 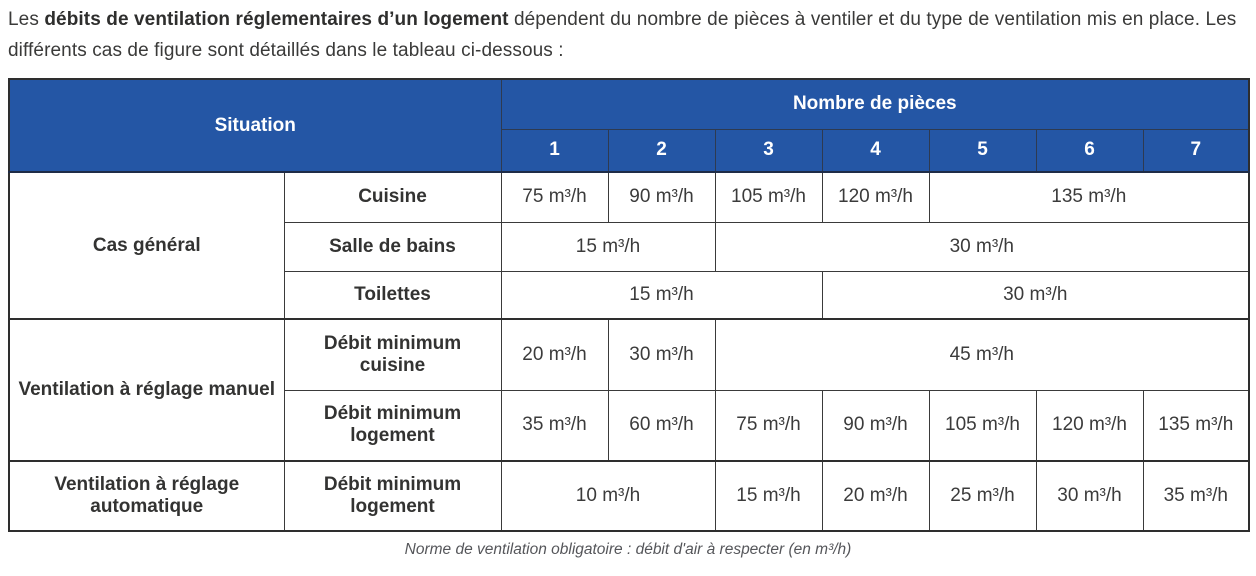 I want to click on section-label-cas-general: Cas général, so click(x=146, y=245).